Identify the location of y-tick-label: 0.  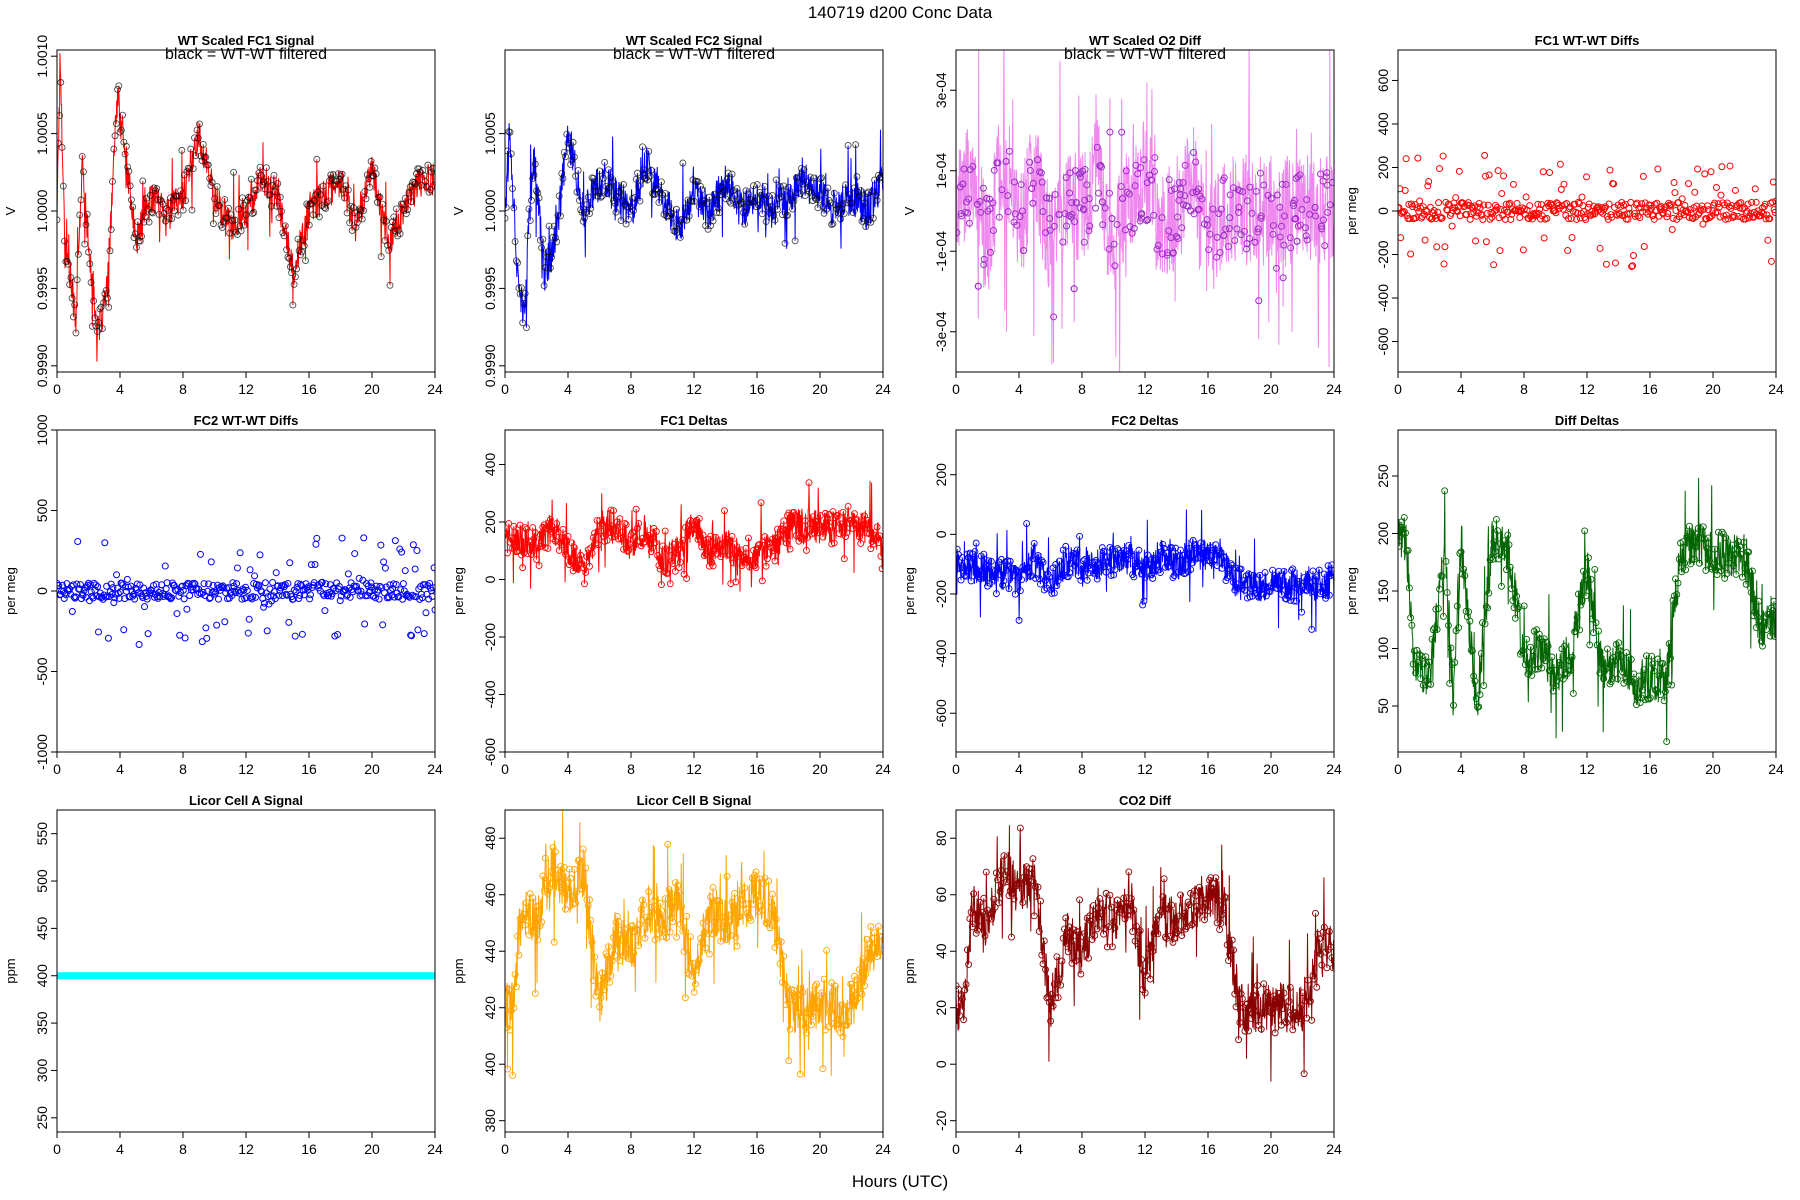
(941, 1064).